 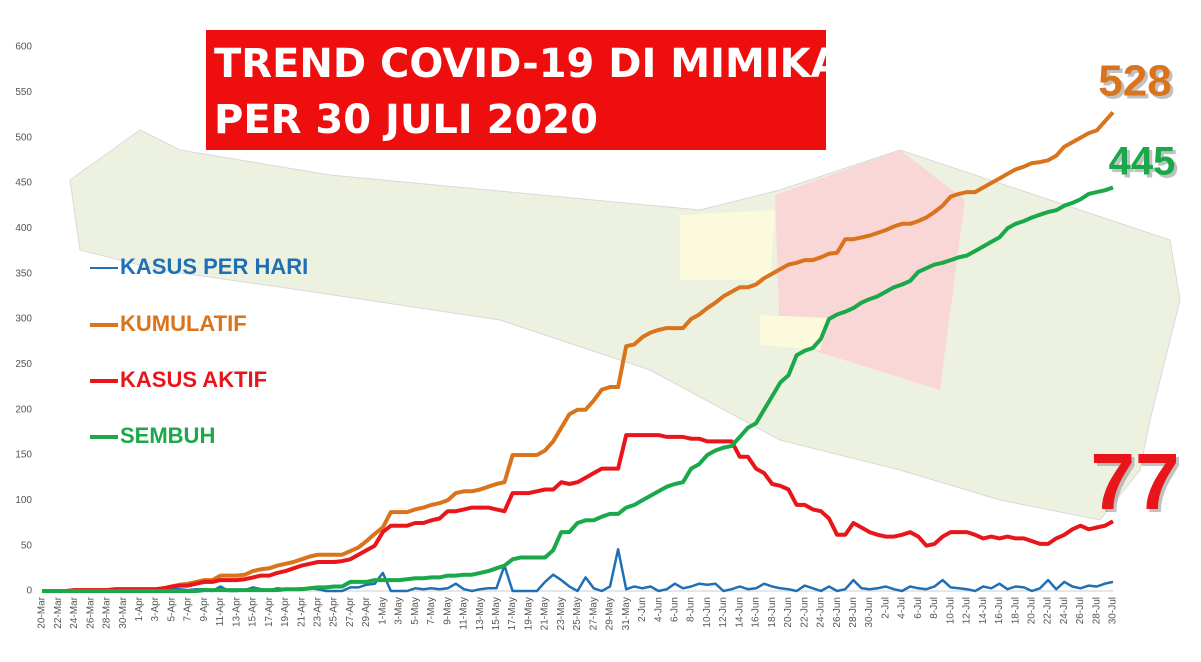 I want to click on x-tick-label: 22-Jun, so click(x=804, y=612).